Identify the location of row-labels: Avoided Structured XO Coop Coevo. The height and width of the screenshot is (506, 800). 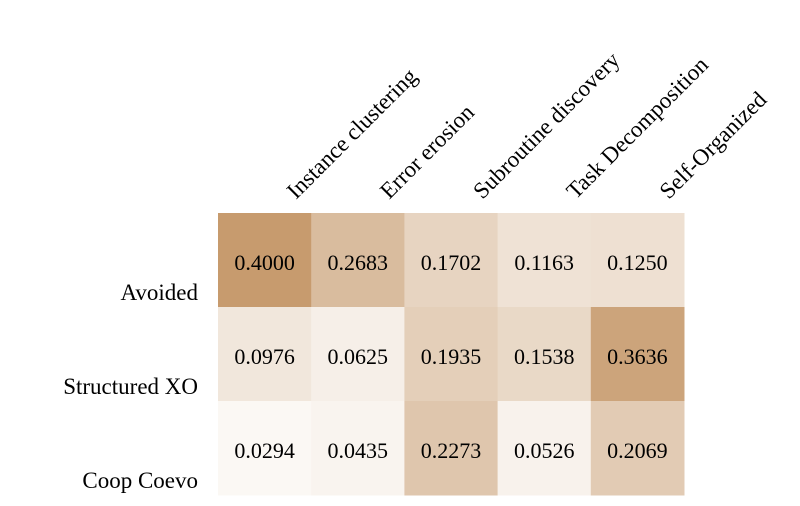
(130, 386).